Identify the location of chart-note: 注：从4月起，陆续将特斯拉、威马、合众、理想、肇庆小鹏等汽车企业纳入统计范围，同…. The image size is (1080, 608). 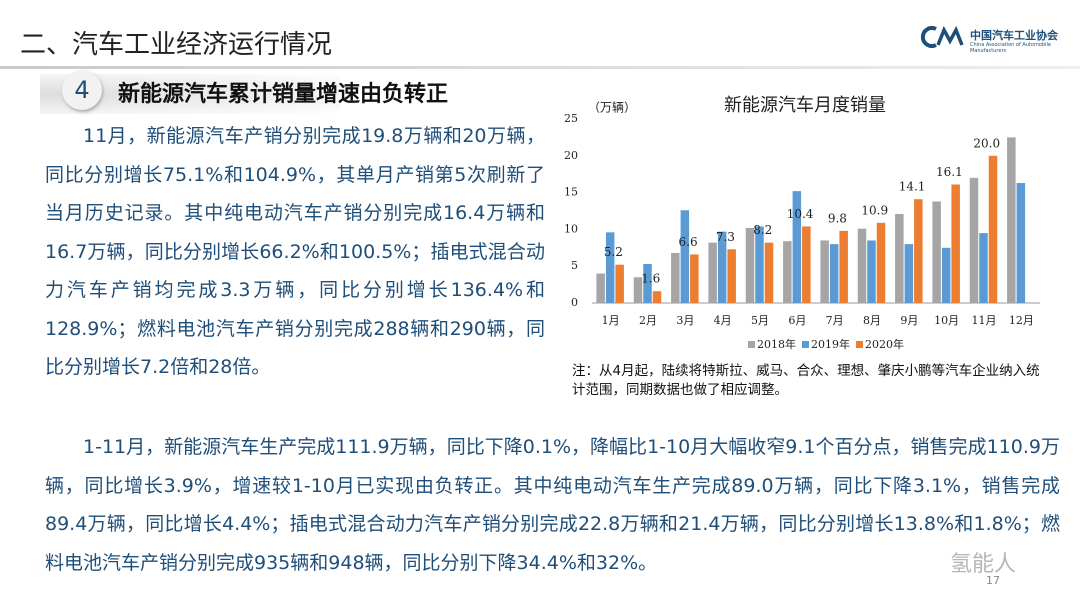
(806, 380).